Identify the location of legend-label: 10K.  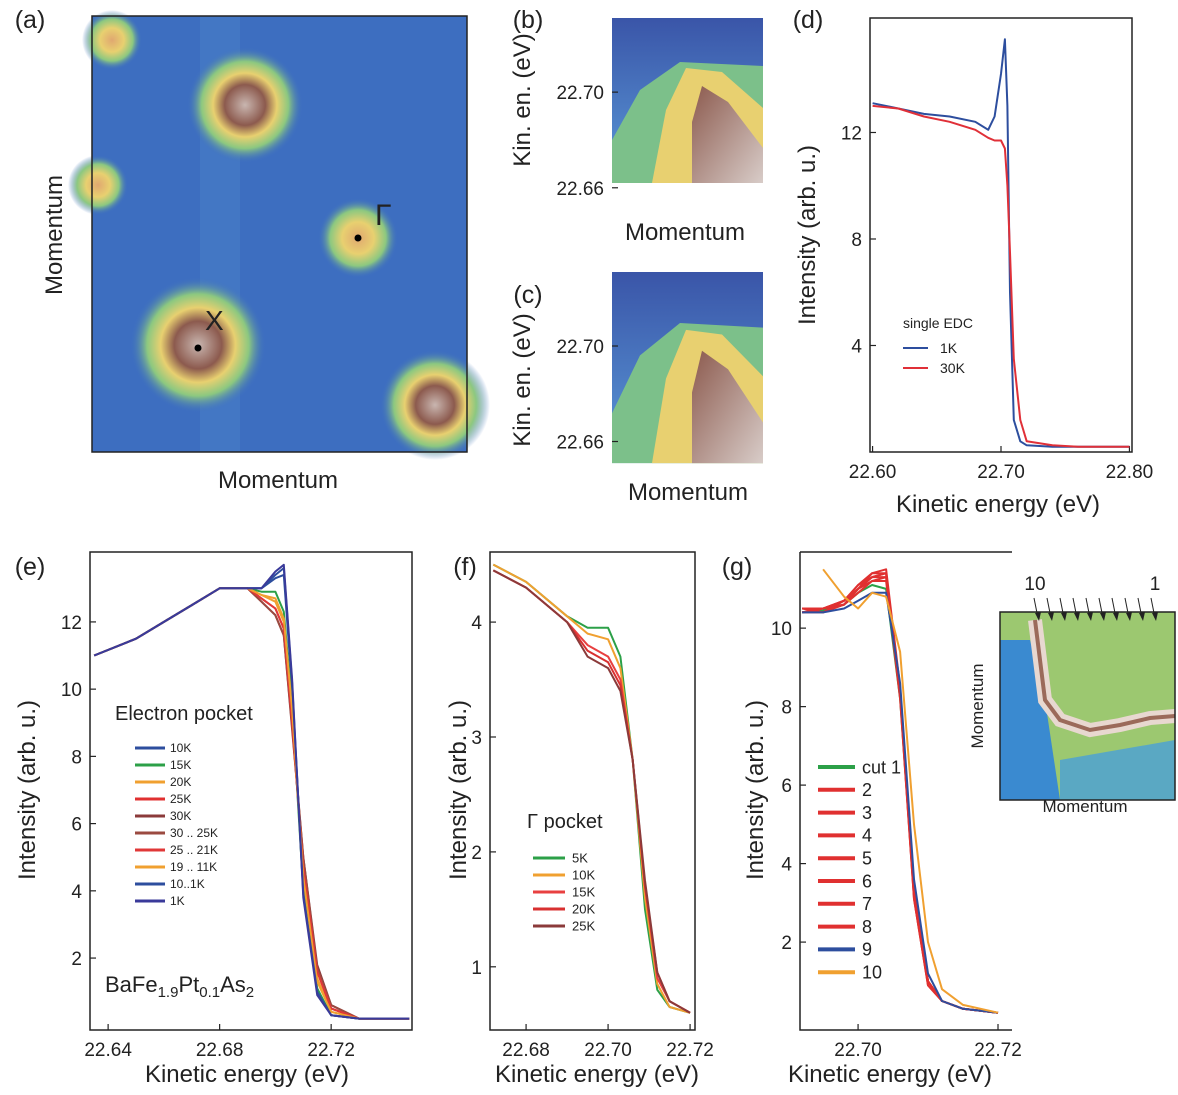
(583, 875).